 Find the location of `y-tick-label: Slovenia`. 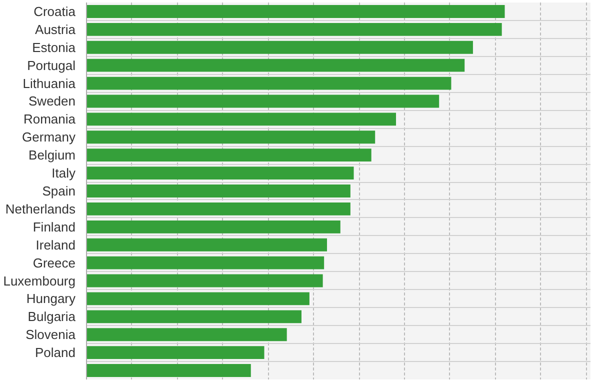

y-tick-label: Slovenia is located at coordinates (51, 334).